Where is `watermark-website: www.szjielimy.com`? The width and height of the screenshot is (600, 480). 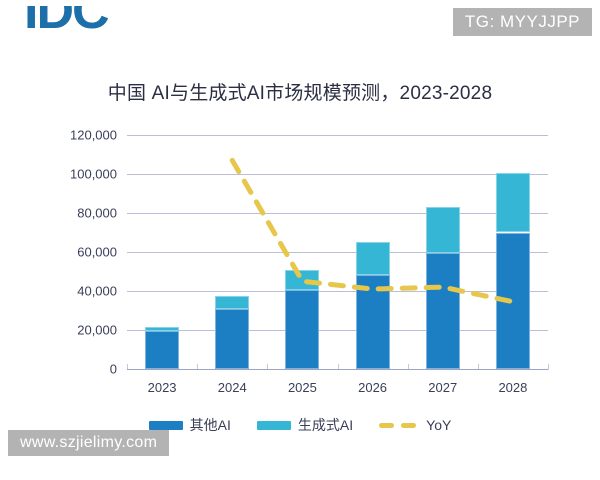 watermark-website: www.szjielimy.com is located at coordinates (89, 443).